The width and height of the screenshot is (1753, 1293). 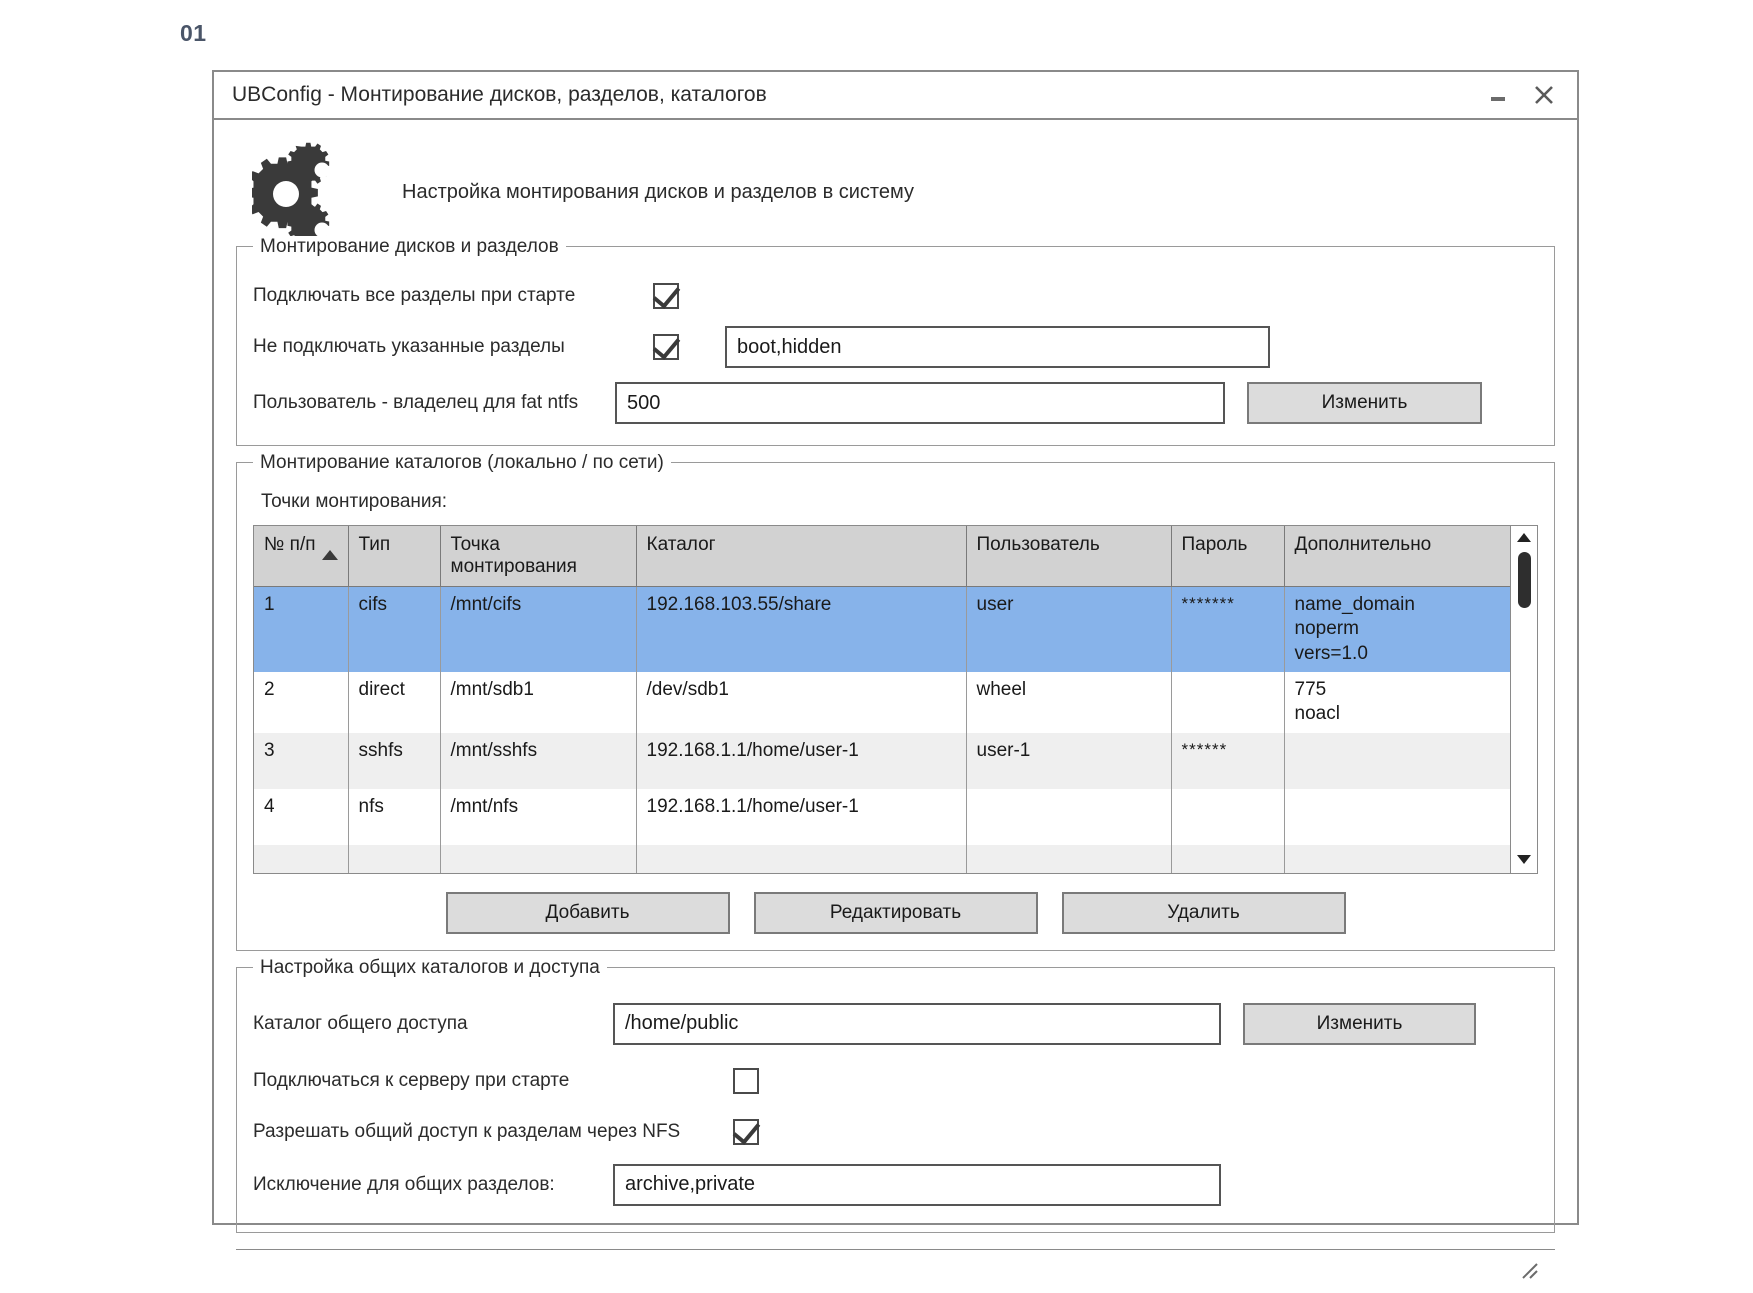 I want to click on scroll-up-button, so click(x=1524, y=537).